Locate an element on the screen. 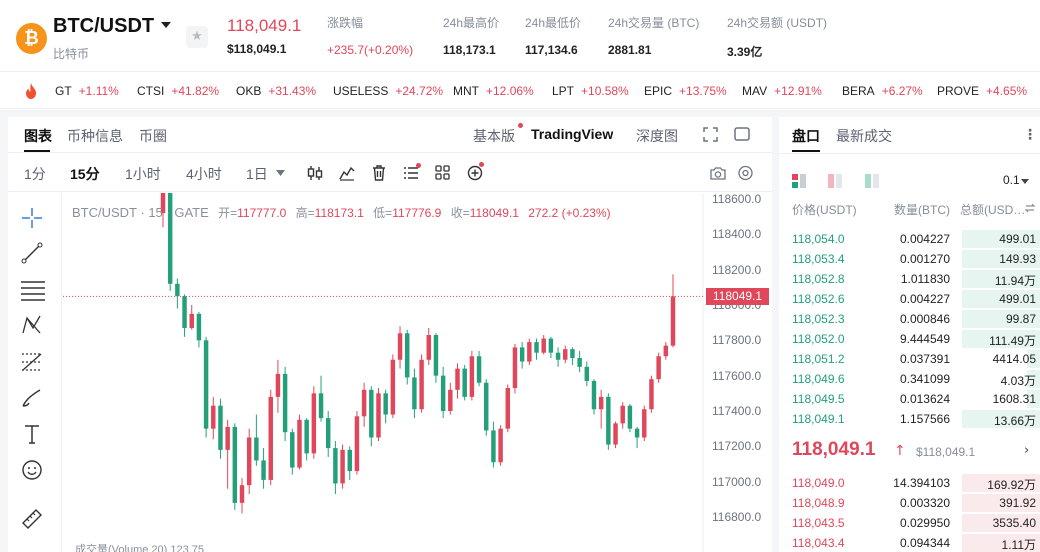 The width and height of the screenshot is (1040, 552). timeframe-bar: 1分 15分 1小时 4小时 1日 is located at coordinates (390, 173).